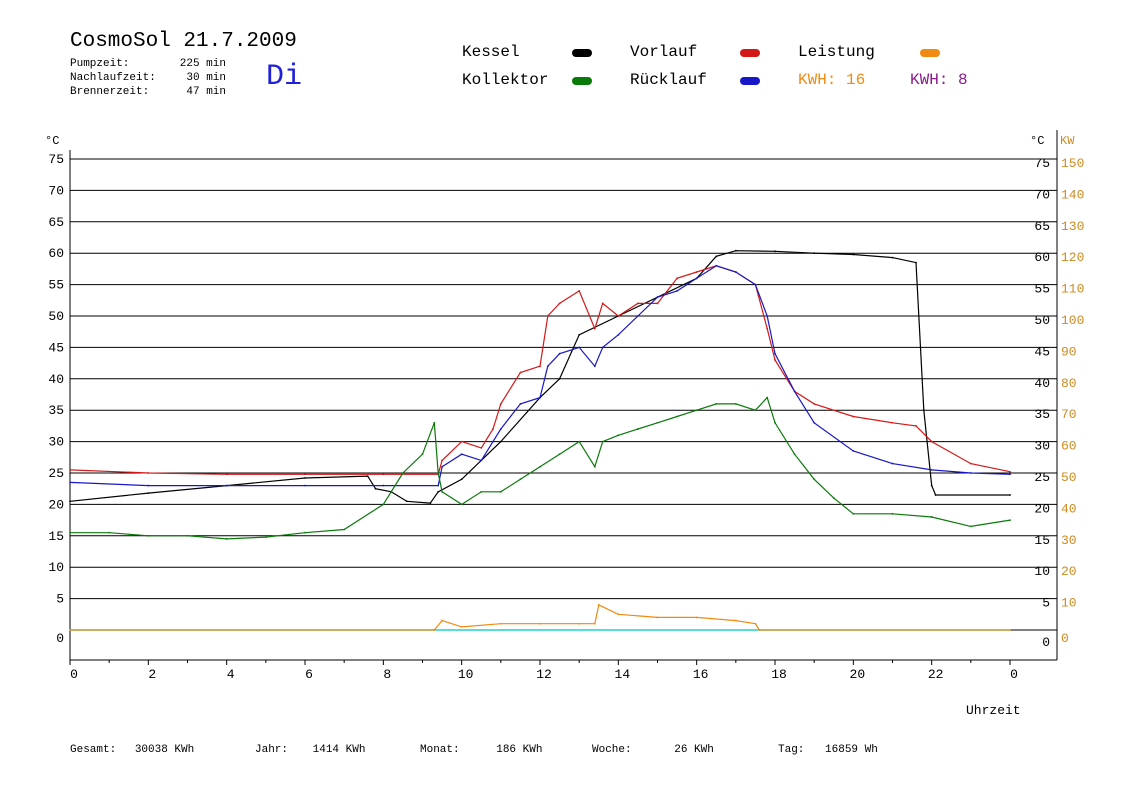 The width and height of the screenshot is (1148, 812). I want to click on y-tick-power: 70, so click(1069, 414).